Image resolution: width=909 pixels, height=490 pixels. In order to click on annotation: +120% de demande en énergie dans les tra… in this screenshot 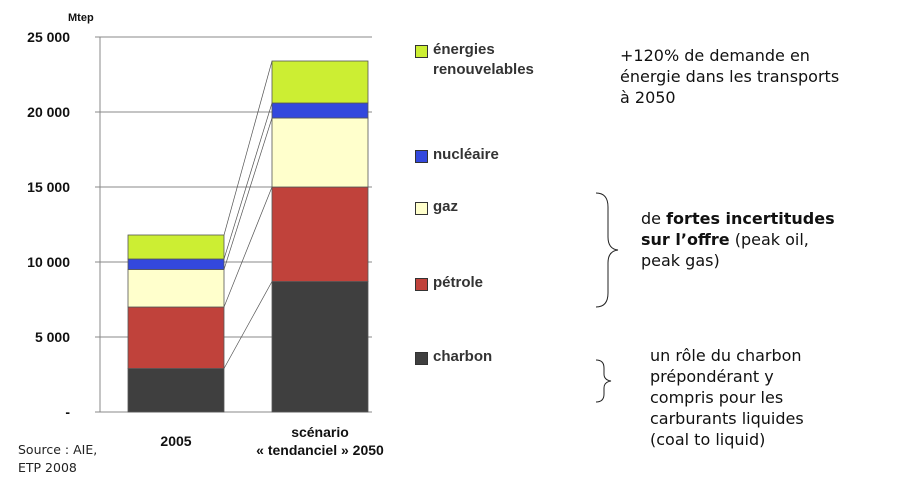, I will do `click(729, 76)`.